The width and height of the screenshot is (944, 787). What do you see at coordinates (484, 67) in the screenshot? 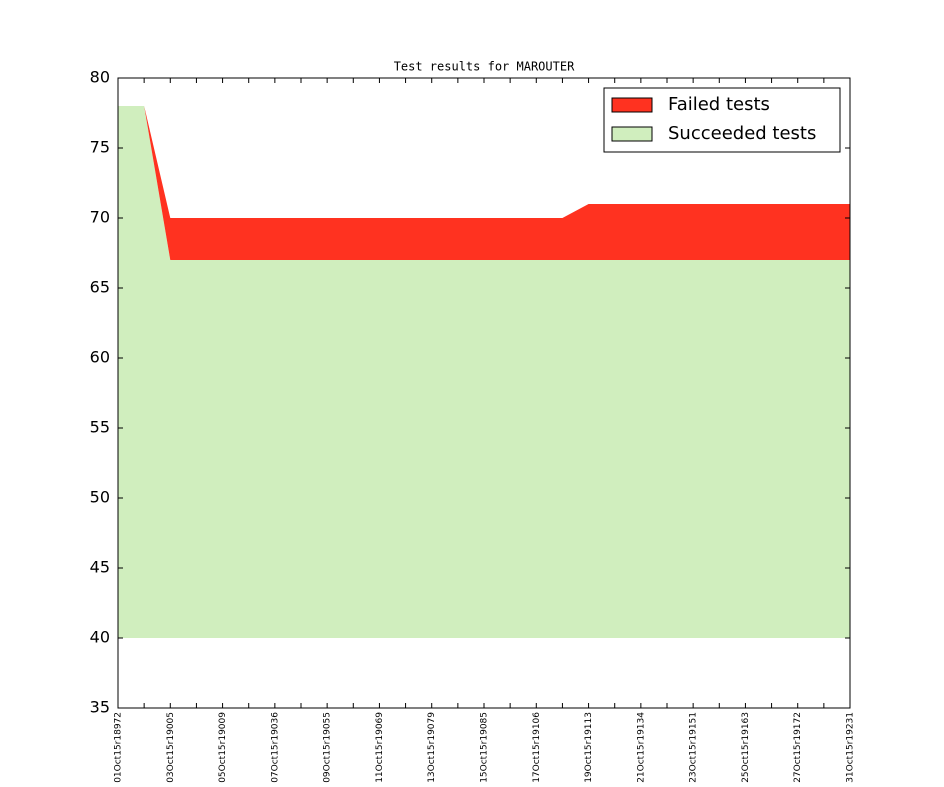
I see `chart-title: Test results for MAROUTER` at bounding box center [484, 67].